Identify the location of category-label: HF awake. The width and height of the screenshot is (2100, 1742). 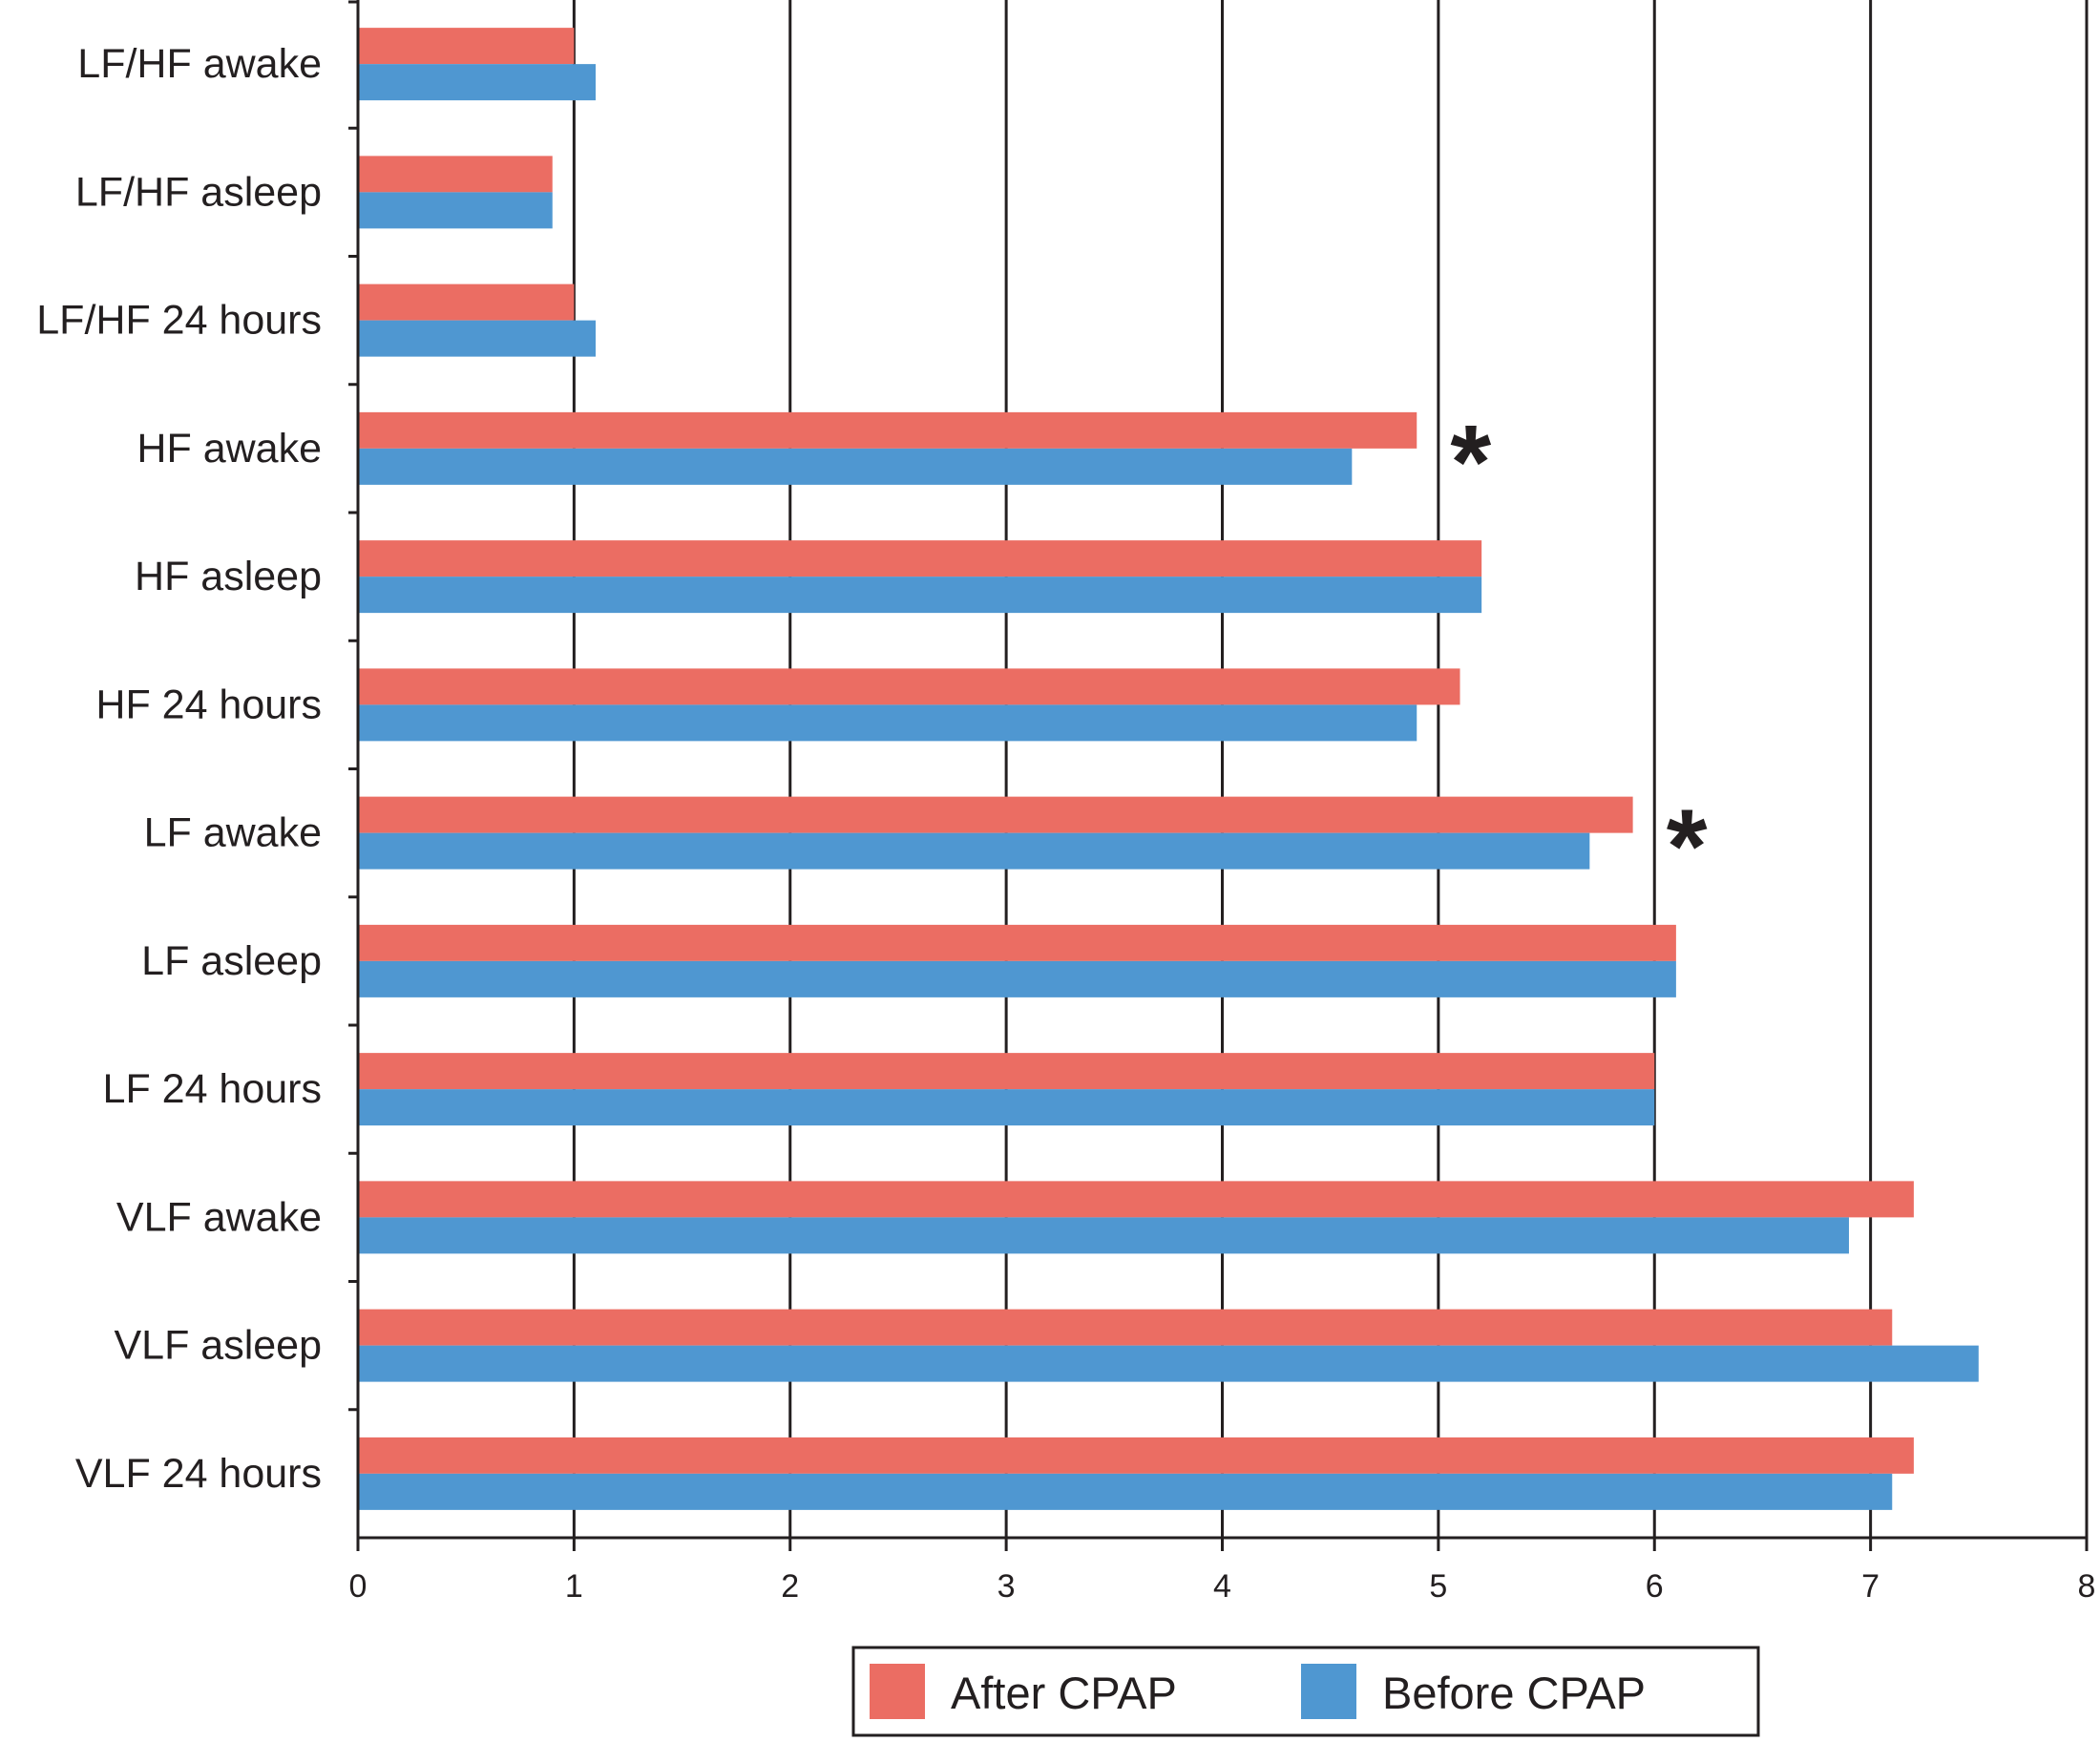
(229, 449).